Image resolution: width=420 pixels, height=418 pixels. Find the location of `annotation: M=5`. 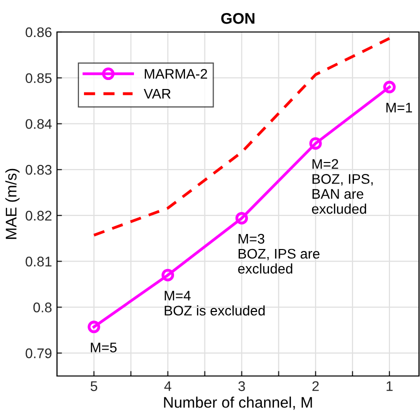

annotation: M=5 is located at coordinates (103, 347).